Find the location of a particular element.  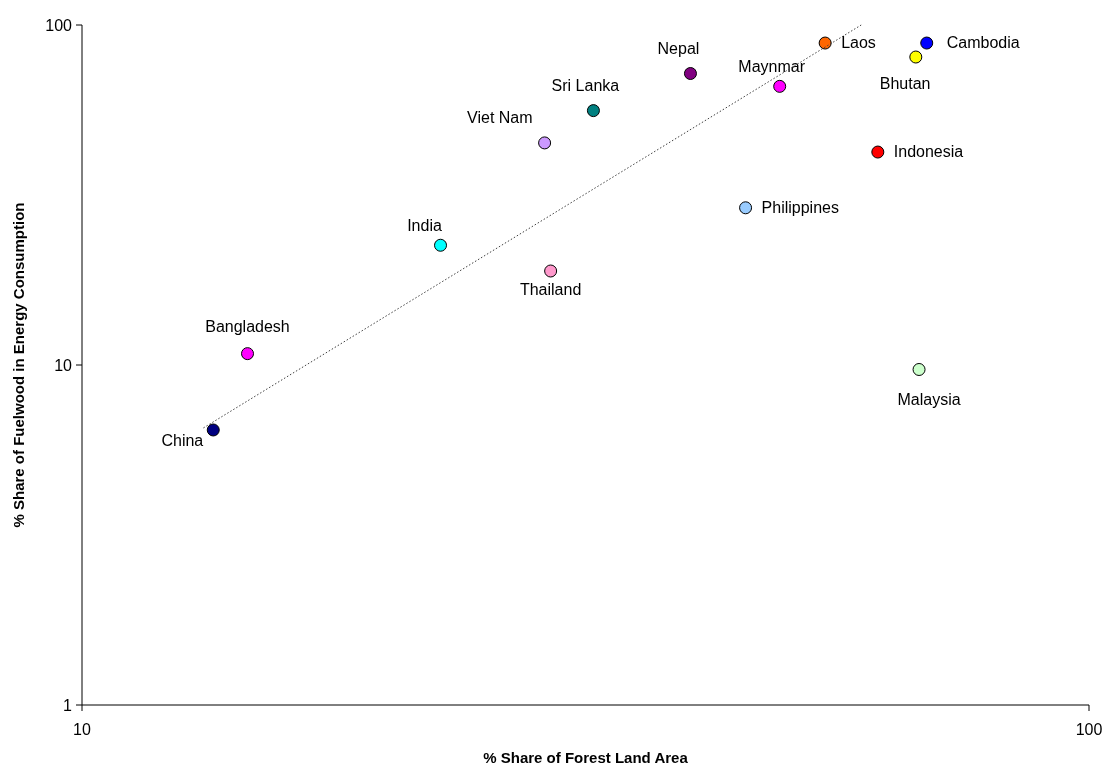

series-label: Bangladesh is located at coordinates (247, 326).